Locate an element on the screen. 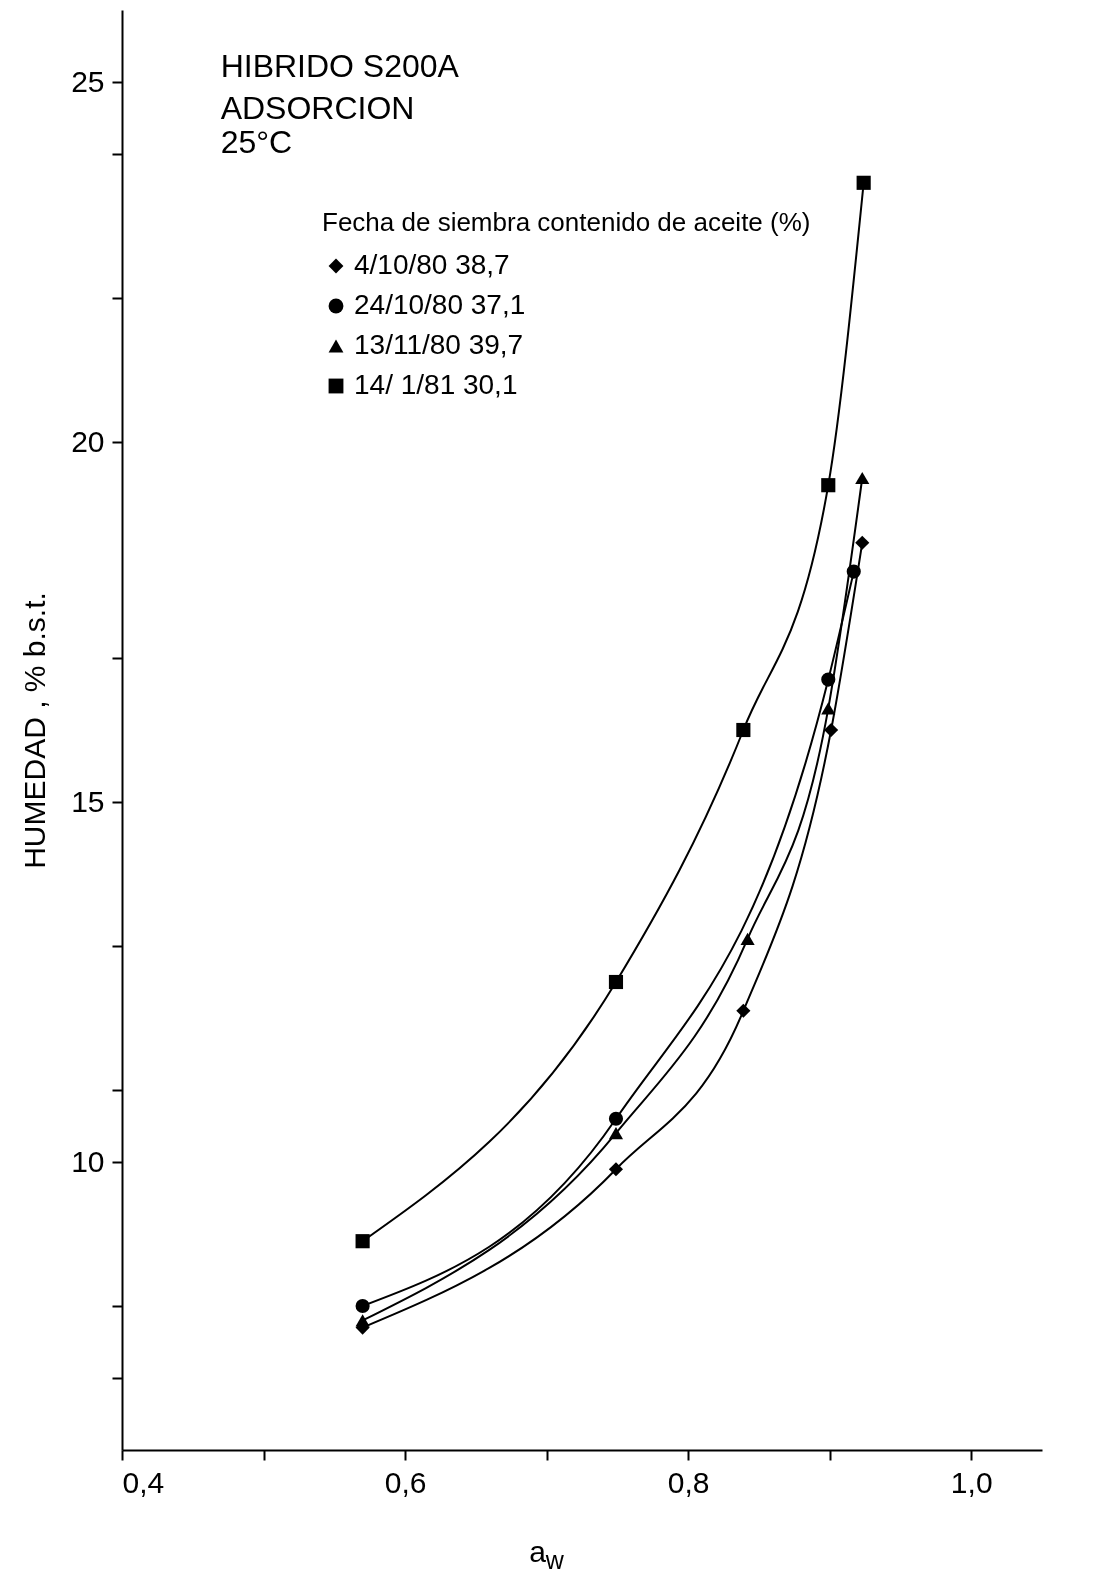 This screenshot has height=1593, width=1093. legend-label: 4/10/80 38,7 is located at coordinates (432, 264).